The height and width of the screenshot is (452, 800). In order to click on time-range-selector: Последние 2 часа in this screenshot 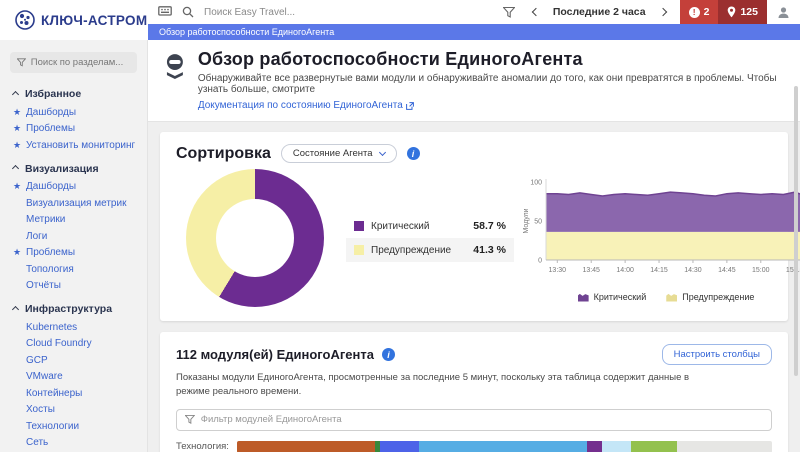, I will do `click(599, 12)`.